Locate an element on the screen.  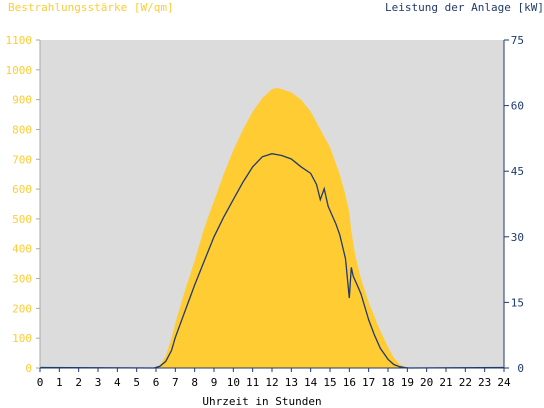
x-tick-label: 11 is located at coordinates (252, 382).